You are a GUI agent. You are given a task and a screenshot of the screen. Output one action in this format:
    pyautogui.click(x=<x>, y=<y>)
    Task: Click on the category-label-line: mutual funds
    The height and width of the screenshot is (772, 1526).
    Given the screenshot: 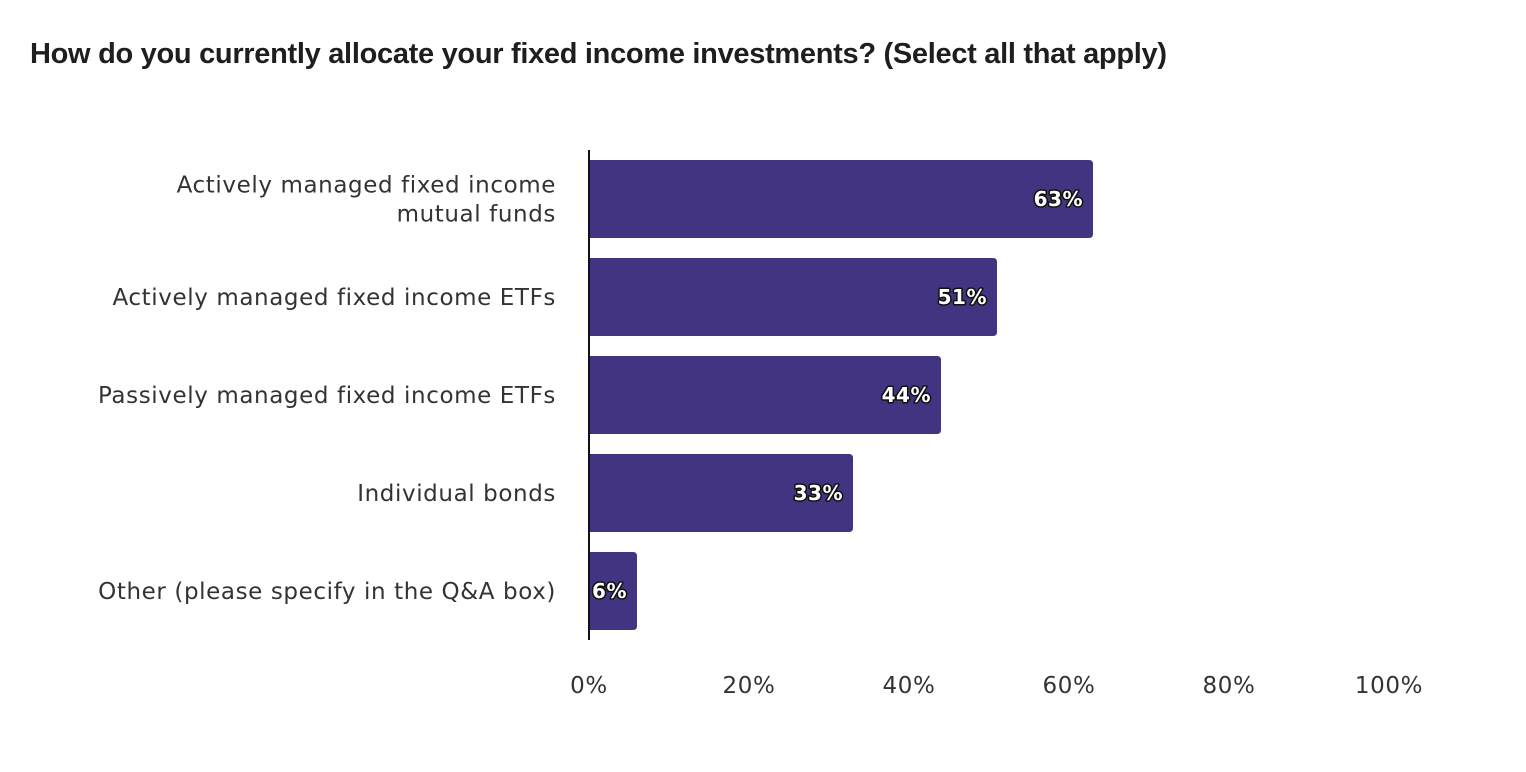 What is the action you would take?
    pyautogui.click(x=476, y=215)
    